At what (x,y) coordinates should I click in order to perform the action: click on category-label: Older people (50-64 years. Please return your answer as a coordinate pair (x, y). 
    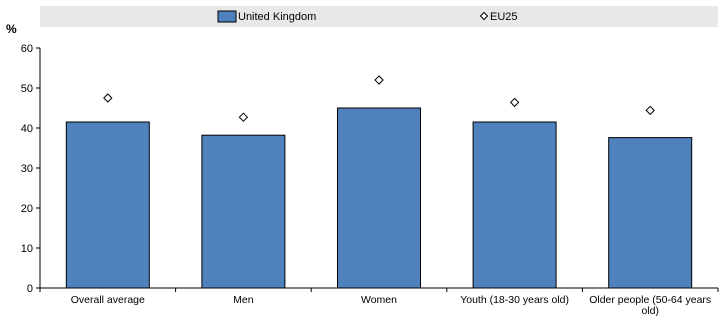
    Looking at the image, I should click on (650, 300).